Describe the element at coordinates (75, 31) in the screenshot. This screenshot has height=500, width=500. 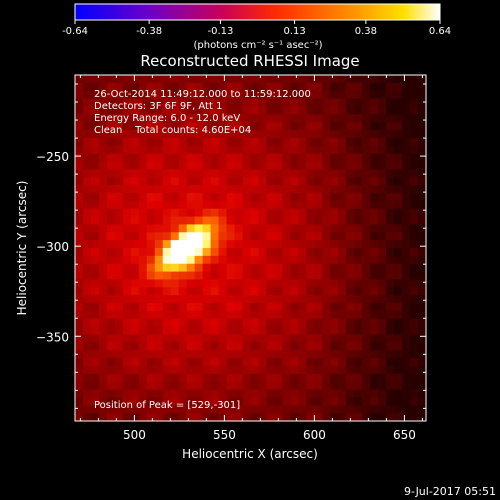
I see `colorbar-tick-label: -0.64` at that location.